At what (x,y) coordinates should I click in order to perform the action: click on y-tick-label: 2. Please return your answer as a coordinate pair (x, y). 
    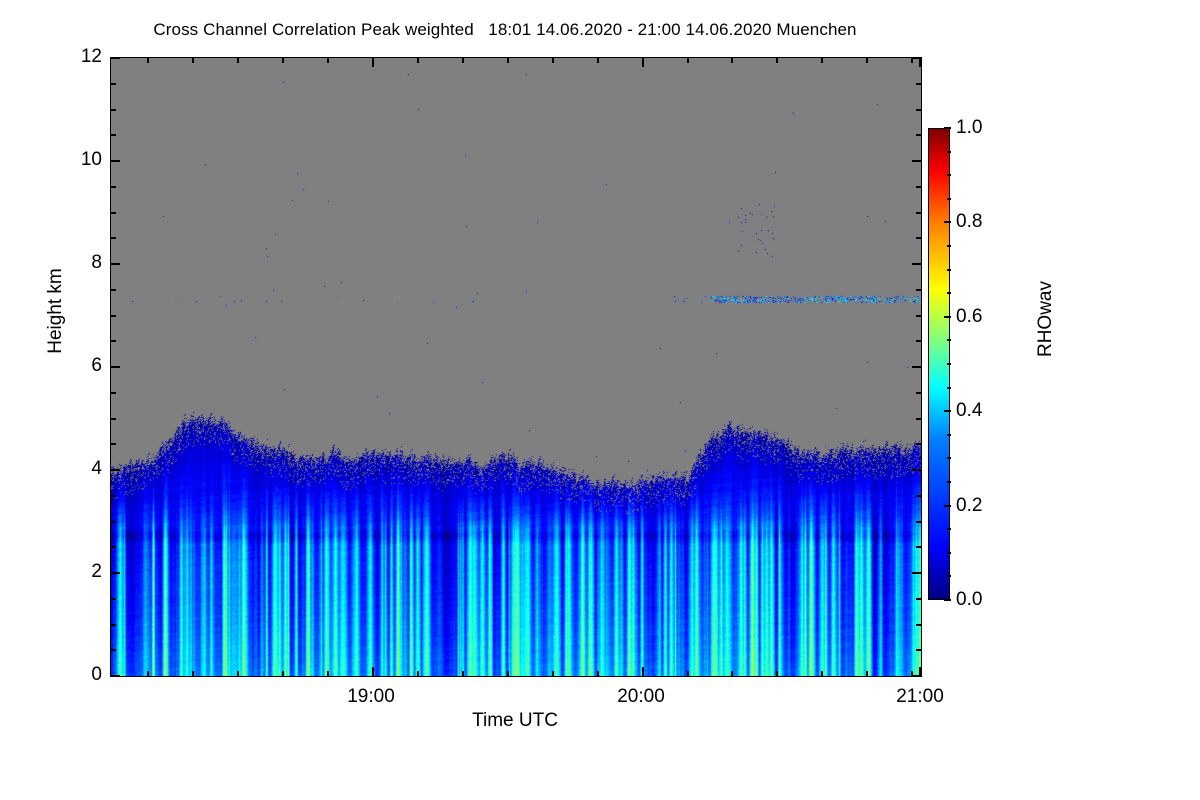
    Looking at the image, I should click on (96, 571).